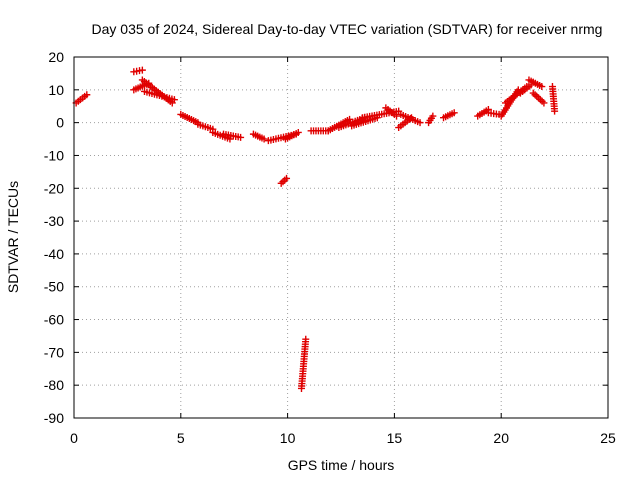 Image resolution: width=640 pixels, height=480 pixels. I want to click on y-tick-label: -40, so click(54, 254).